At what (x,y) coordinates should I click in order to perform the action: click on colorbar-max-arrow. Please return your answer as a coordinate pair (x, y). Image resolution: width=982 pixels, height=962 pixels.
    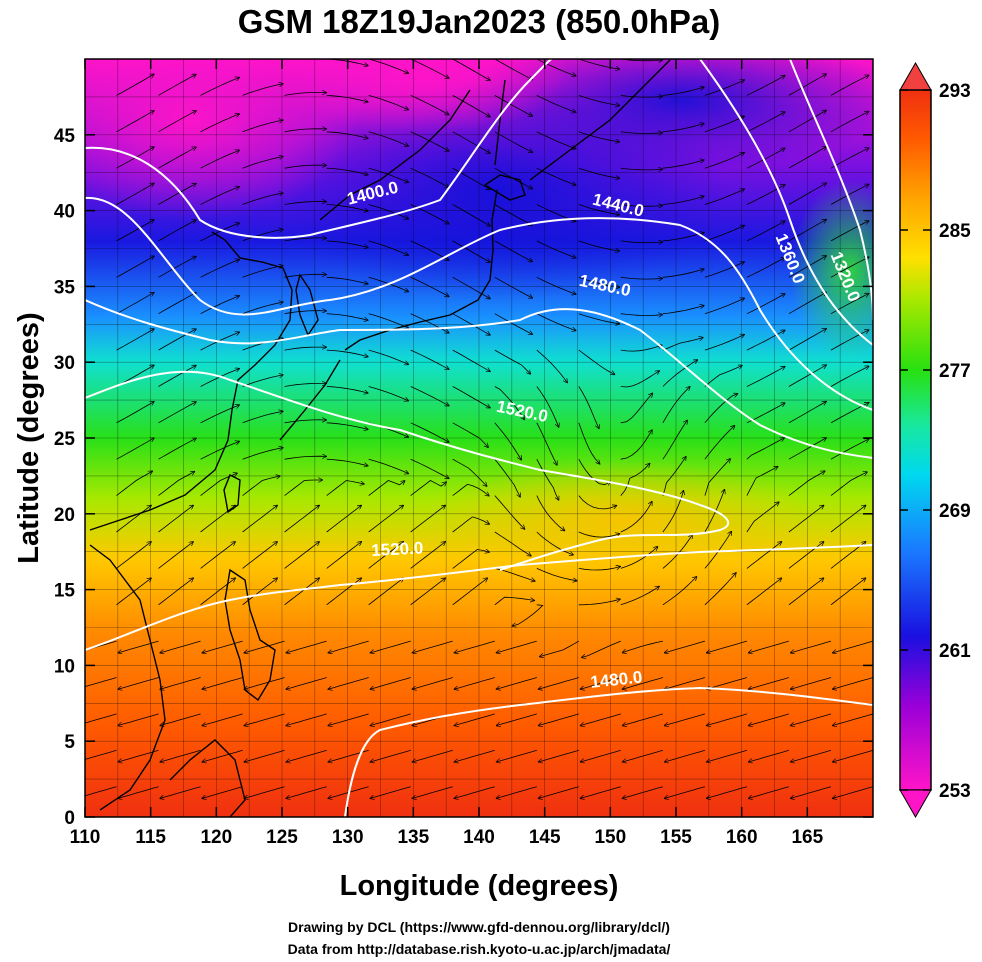
    Looking at the image, I should click on (915, 76).